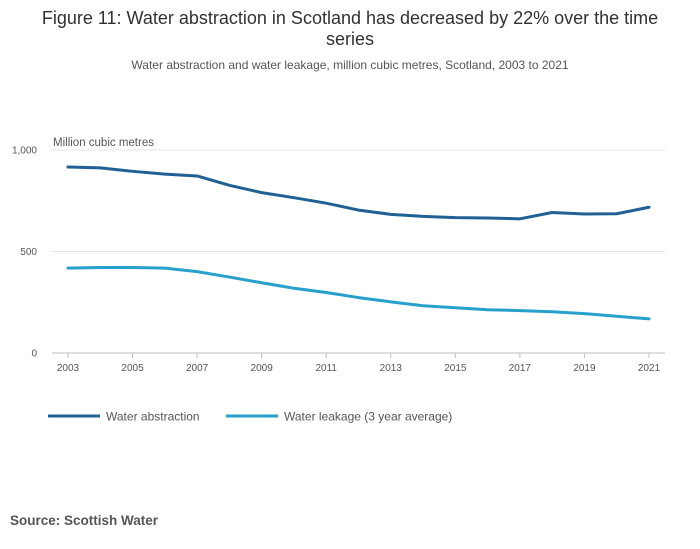  Describe the element at coordinates (132, 368) in the screenshot. I see `x-tick-label: 2005` at that location.